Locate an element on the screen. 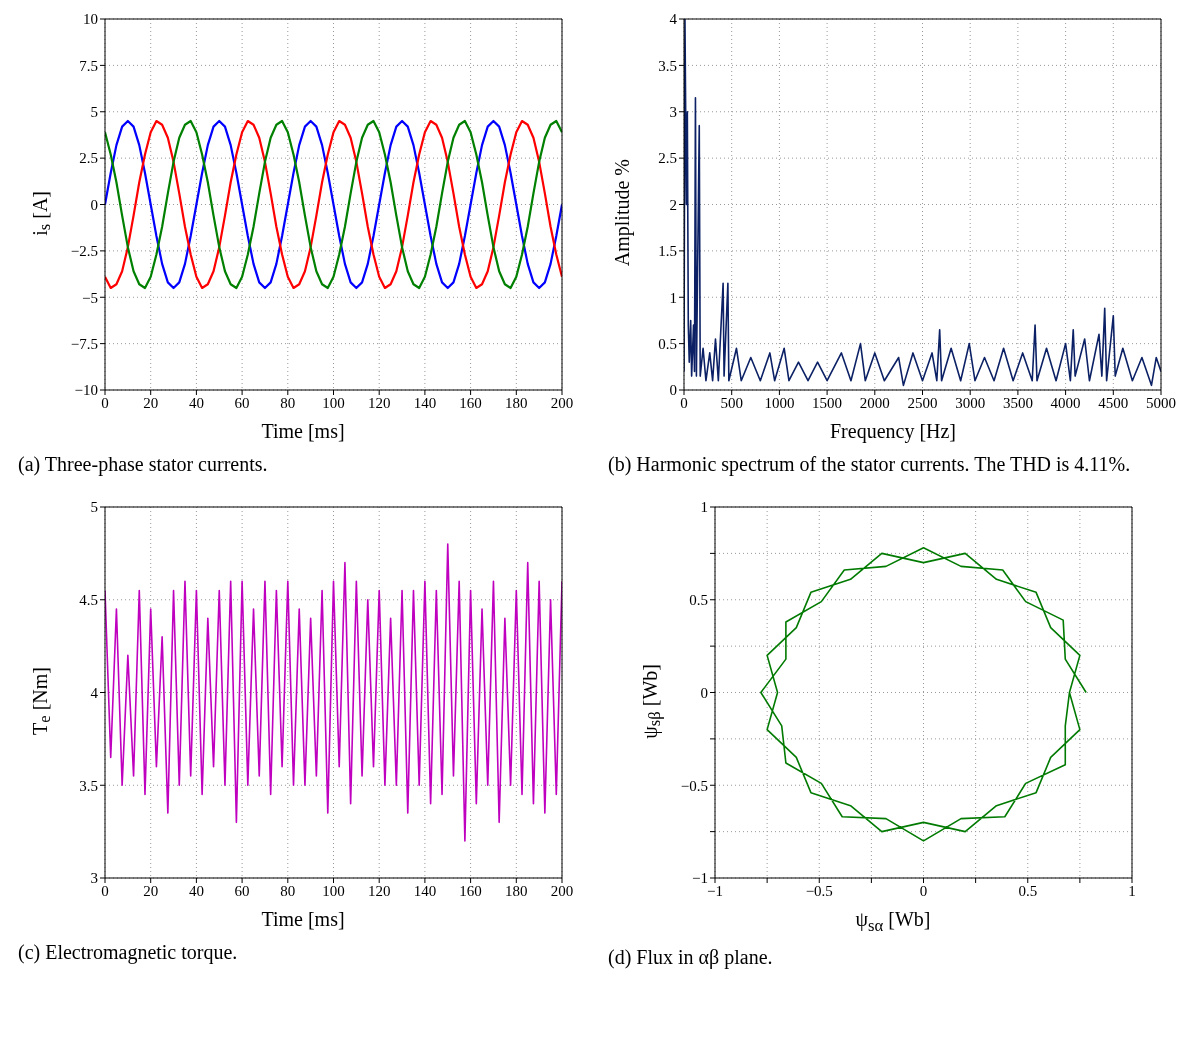 Image resolution: width=1192 pixels, height=1055 pixels. x-tick-label: 1 is located at coordinates (1132, 890).